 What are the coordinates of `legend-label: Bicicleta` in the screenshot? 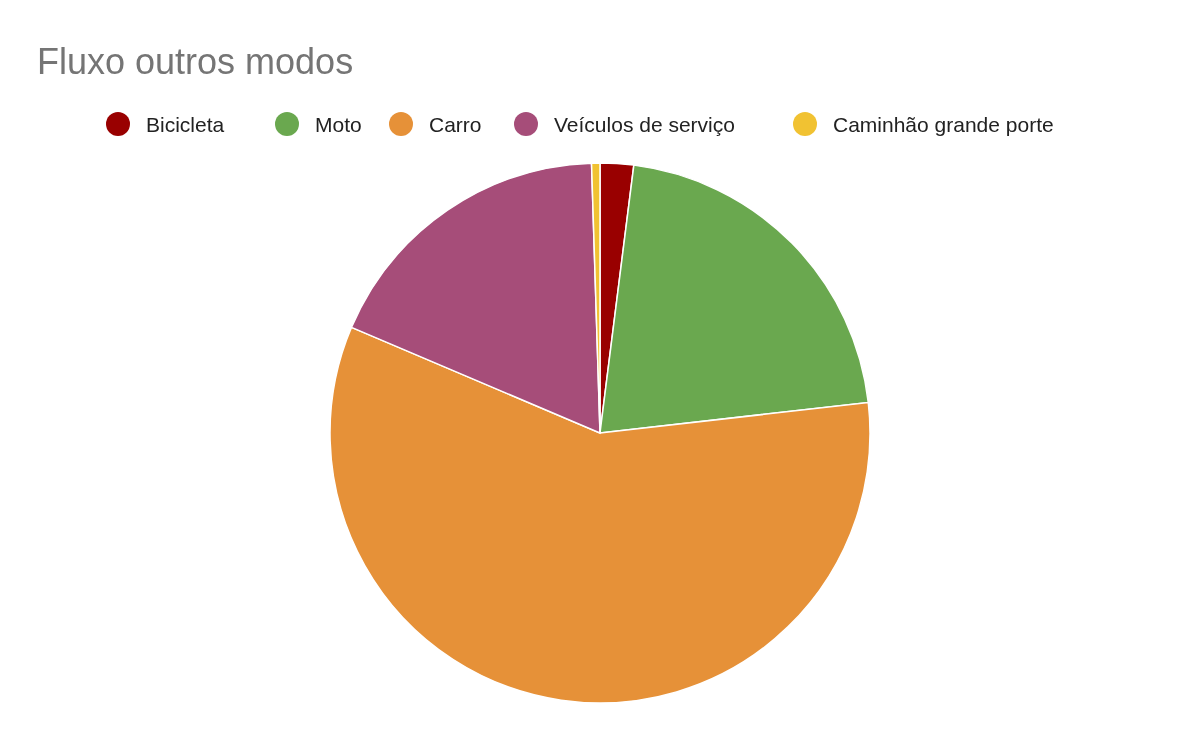 It's located at (185, 124).